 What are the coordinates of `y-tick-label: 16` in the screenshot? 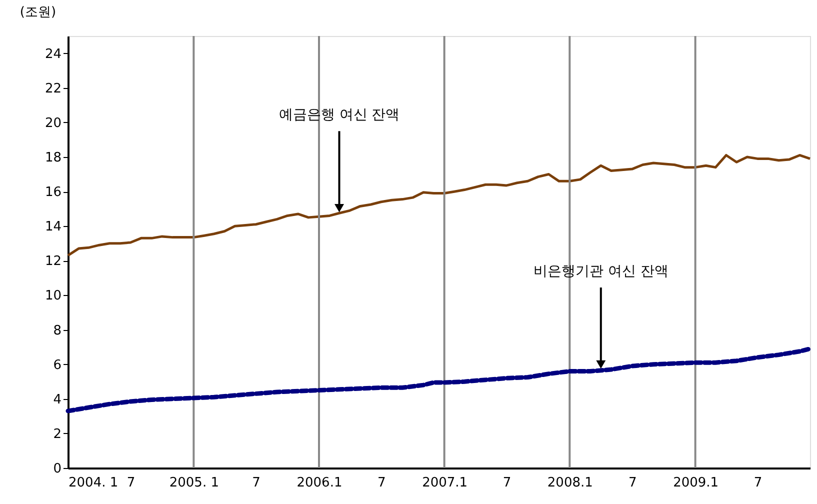 It's located at (53, 192).